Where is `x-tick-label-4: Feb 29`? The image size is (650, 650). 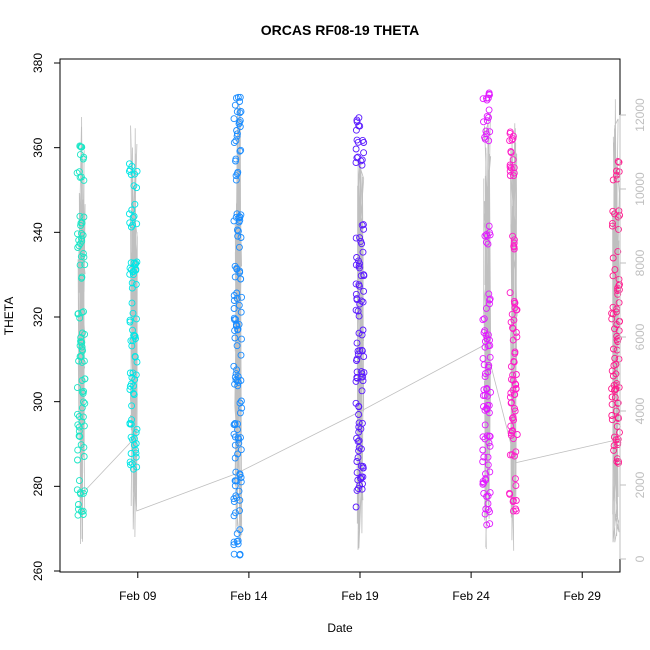 x-tick-label-4: Feb 29 is located at coordinates (583, 596).